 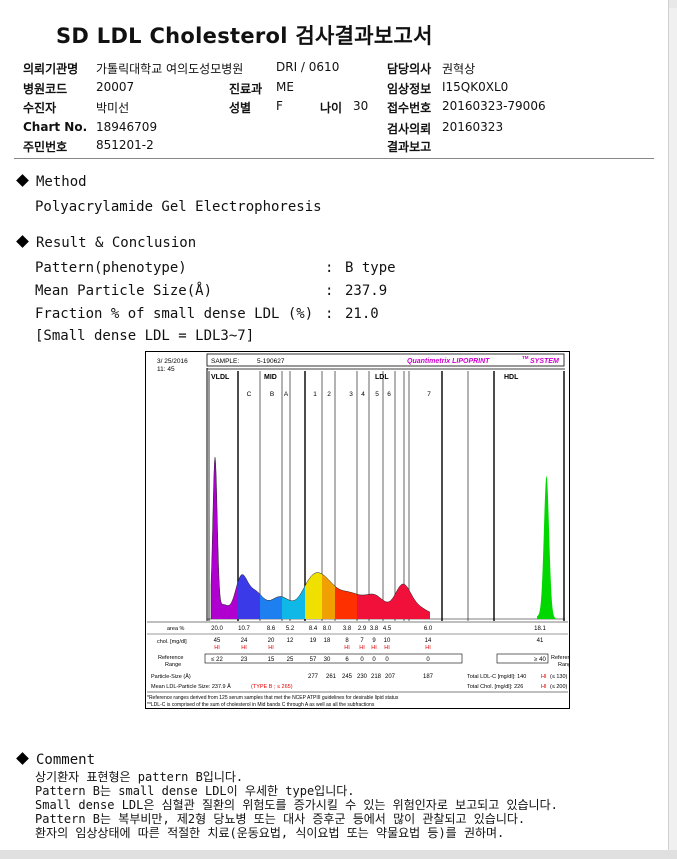 What do you see at coordinates (390, 677) in the screenshot?
I see `size-value: 207` at bounding box center [390, 677].